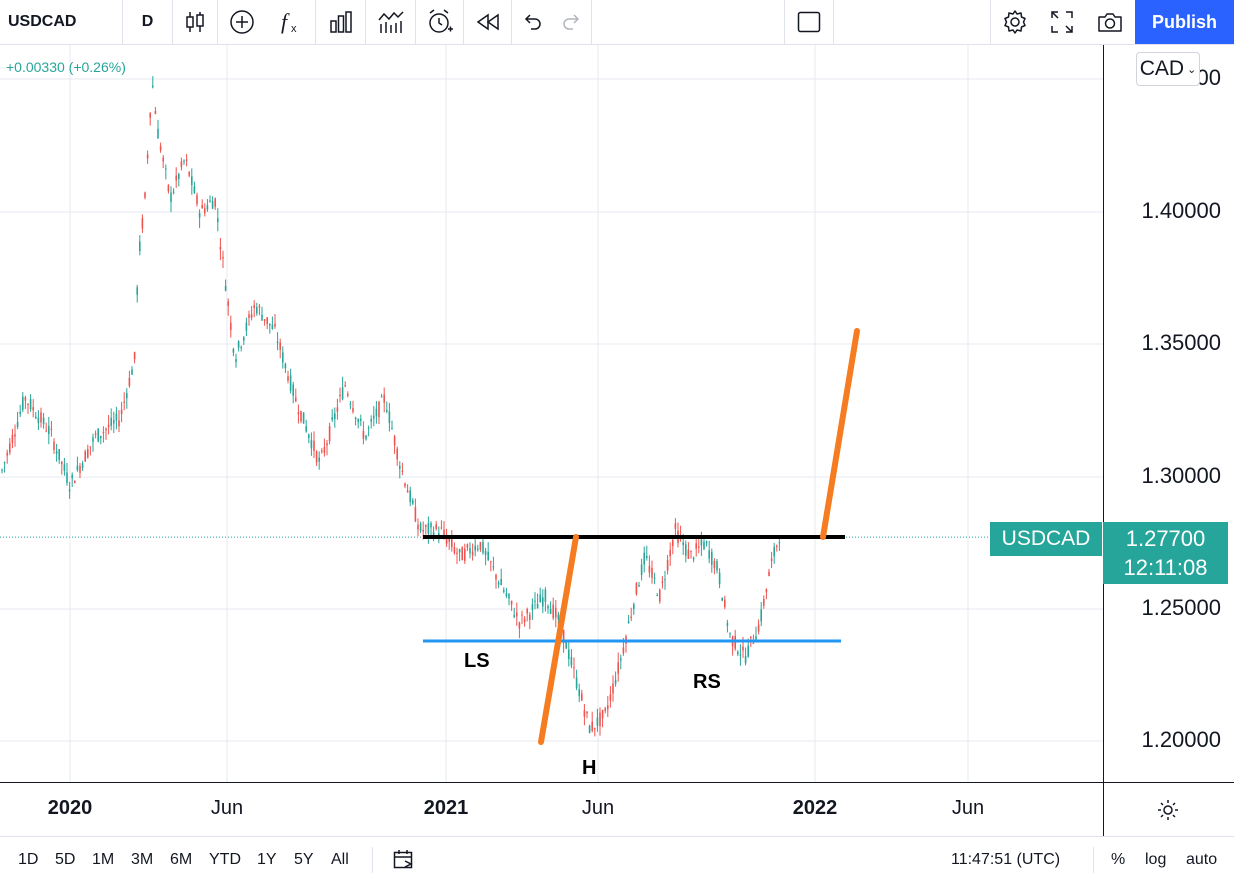  What do you see at coordinates (225, 859) in the screenshot?
I see `range-ytd: YTD` at bounding box center [225, 859].